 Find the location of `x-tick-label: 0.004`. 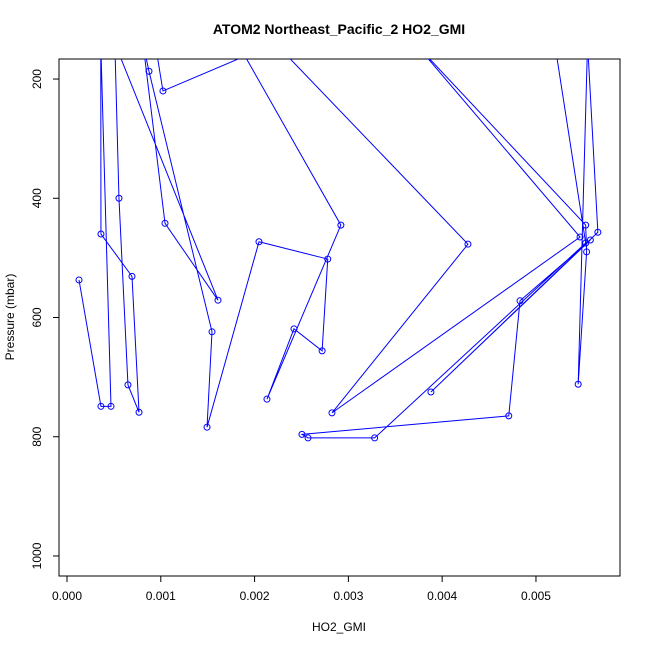

x-tick-label: 0.004 is located at coordinates (442, 596).